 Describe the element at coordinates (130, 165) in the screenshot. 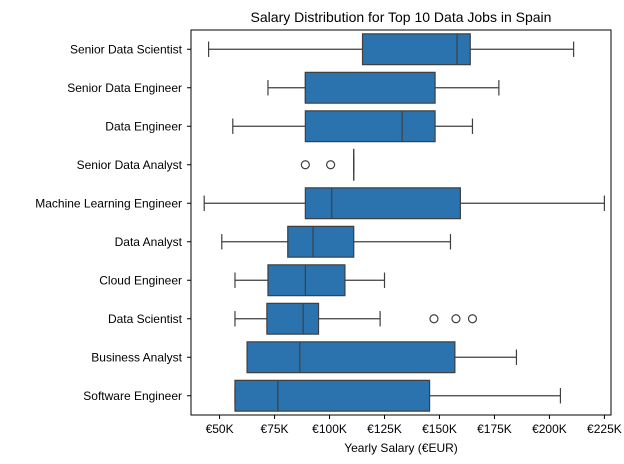

I see `y-tick-label: Senior Data Analyst` at that location.